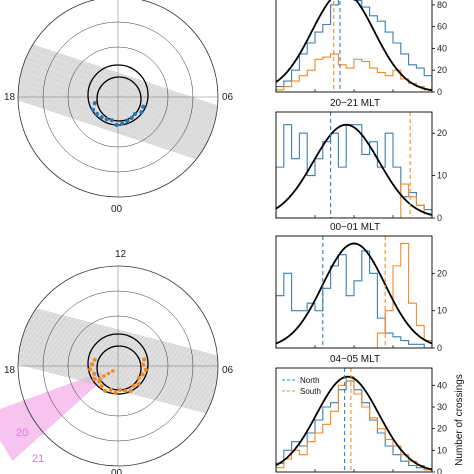 The height and width of the screenshot is (474, 474). Describe the element at coordinates (355, 359) in the screenshot. I see `panel-title: 04−05 MLT` at that location.